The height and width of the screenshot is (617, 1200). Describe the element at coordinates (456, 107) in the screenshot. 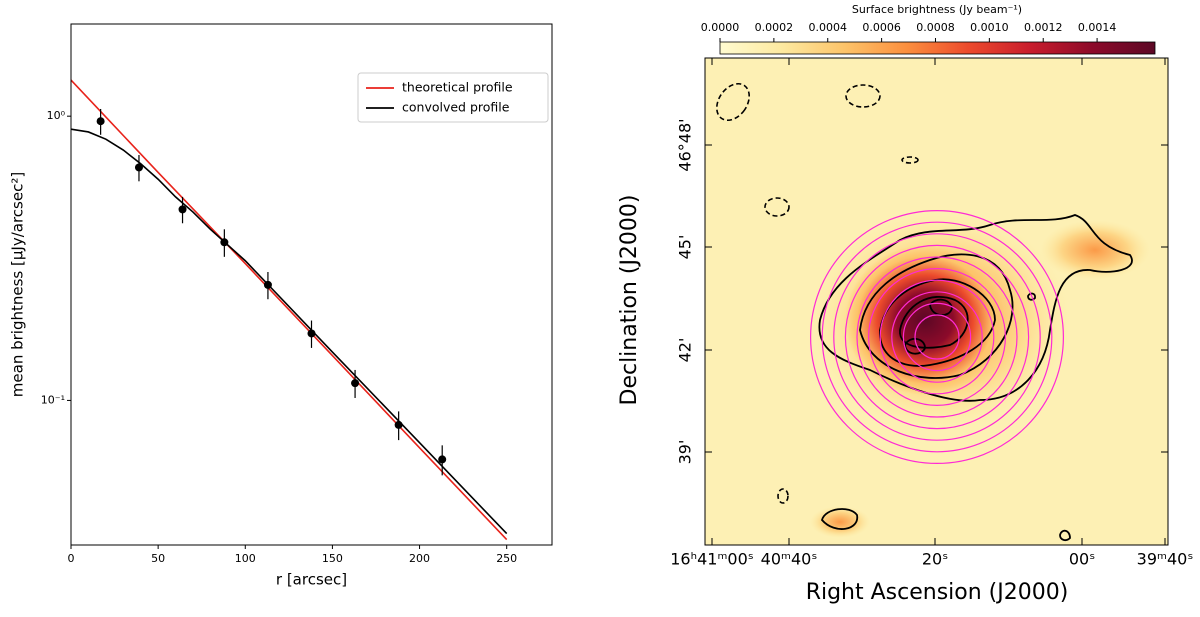

I see `legend-label: convolved profile` at that location.